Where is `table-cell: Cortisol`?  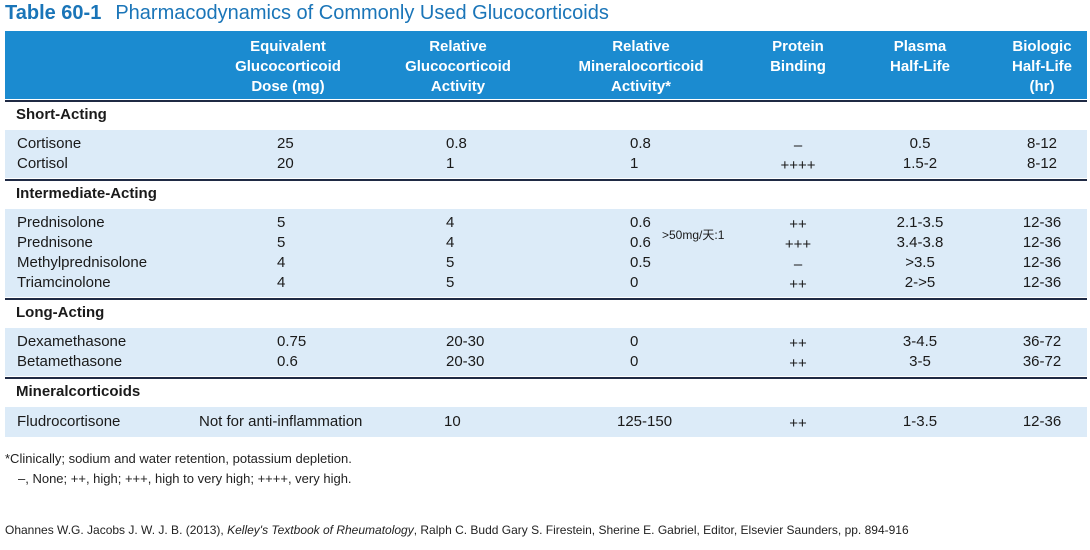 table-cell: Cortisol is located at coordinates (42, 163).